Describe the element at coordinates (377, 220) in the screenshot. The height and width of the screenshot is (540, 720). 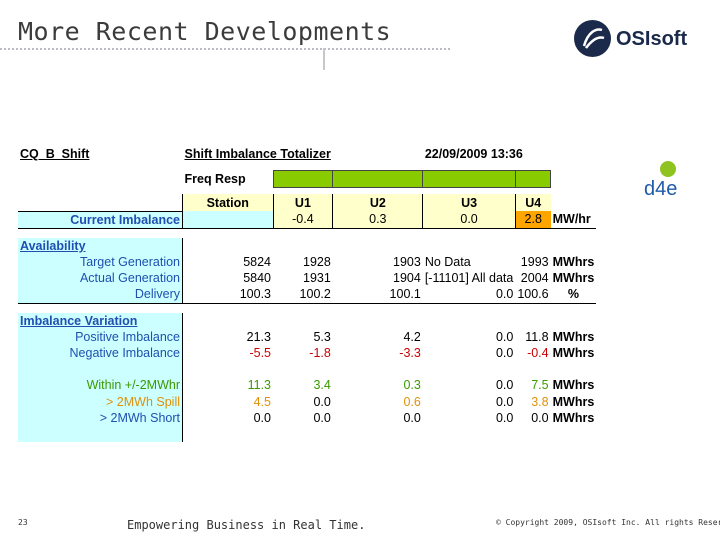
I see `current-u2: 0.3` at that location.